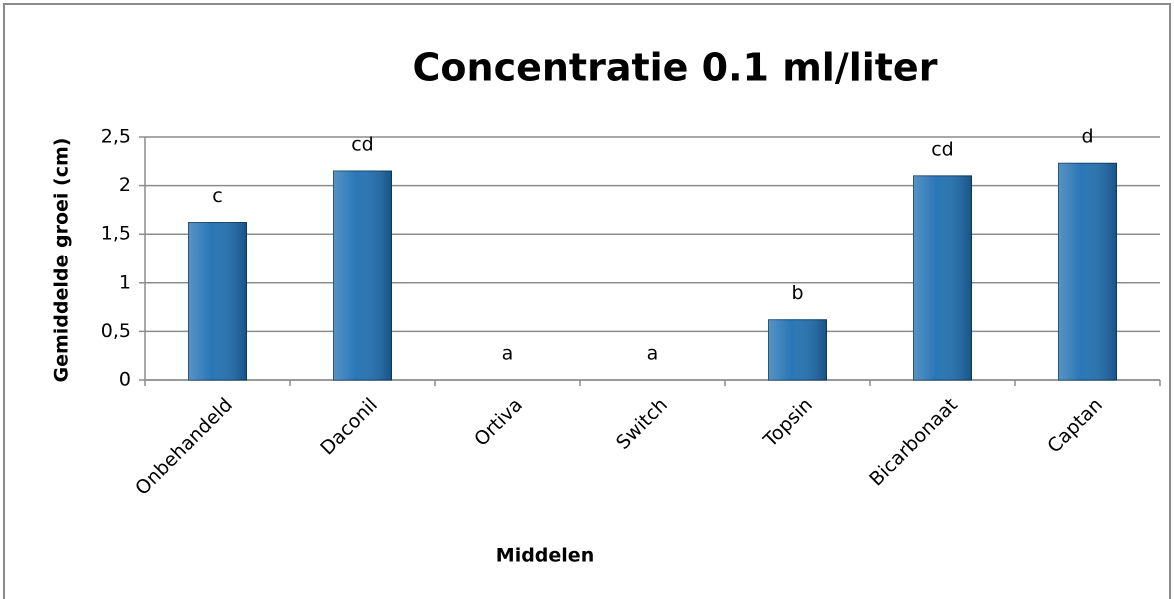 The image size is (1174, 599). Describe the element at coordinates (1087, 137) in the screenshot. I see `annotation: d` at that location.